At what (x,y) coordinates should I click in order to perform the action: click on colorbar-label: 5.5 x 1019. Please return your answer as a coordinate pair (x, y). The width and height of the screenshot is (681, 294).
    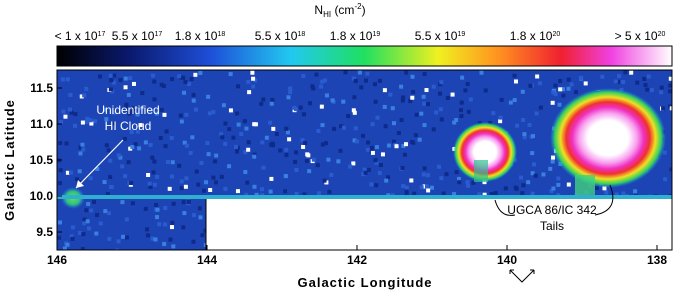
    Looking at the image, I should click on (440, 36).